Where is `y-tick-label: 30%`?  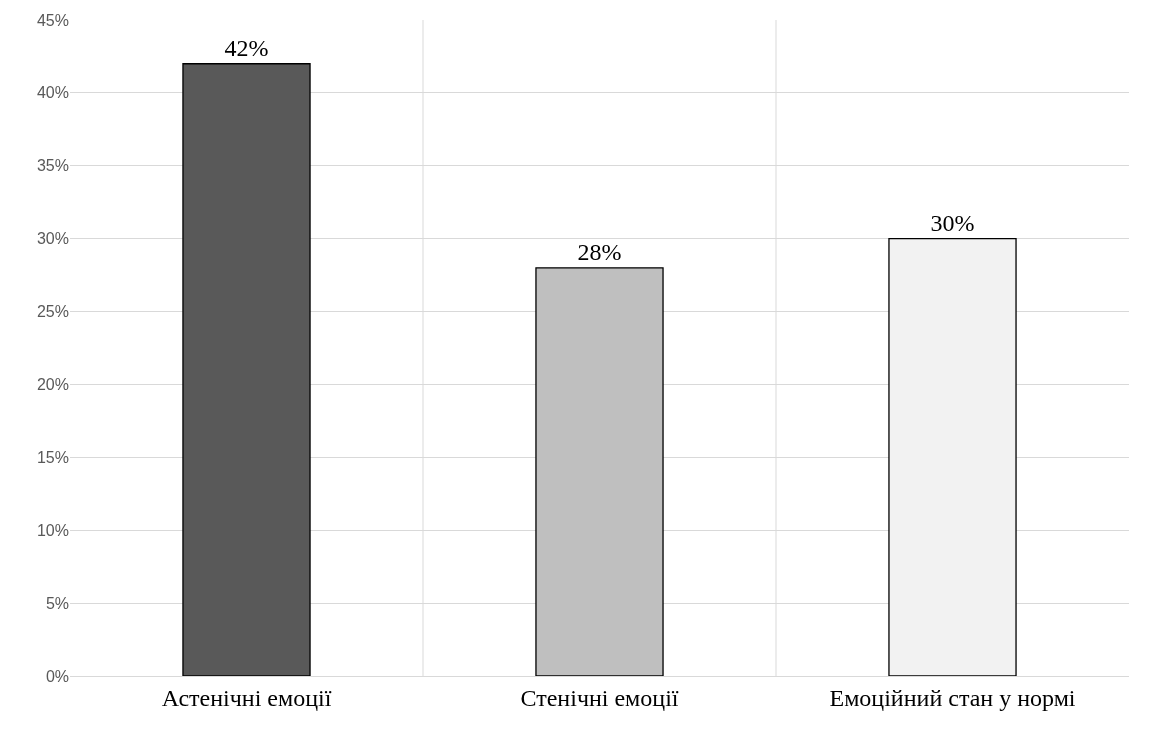 y-tick-label: 30% is located at coordinates (52, 239).